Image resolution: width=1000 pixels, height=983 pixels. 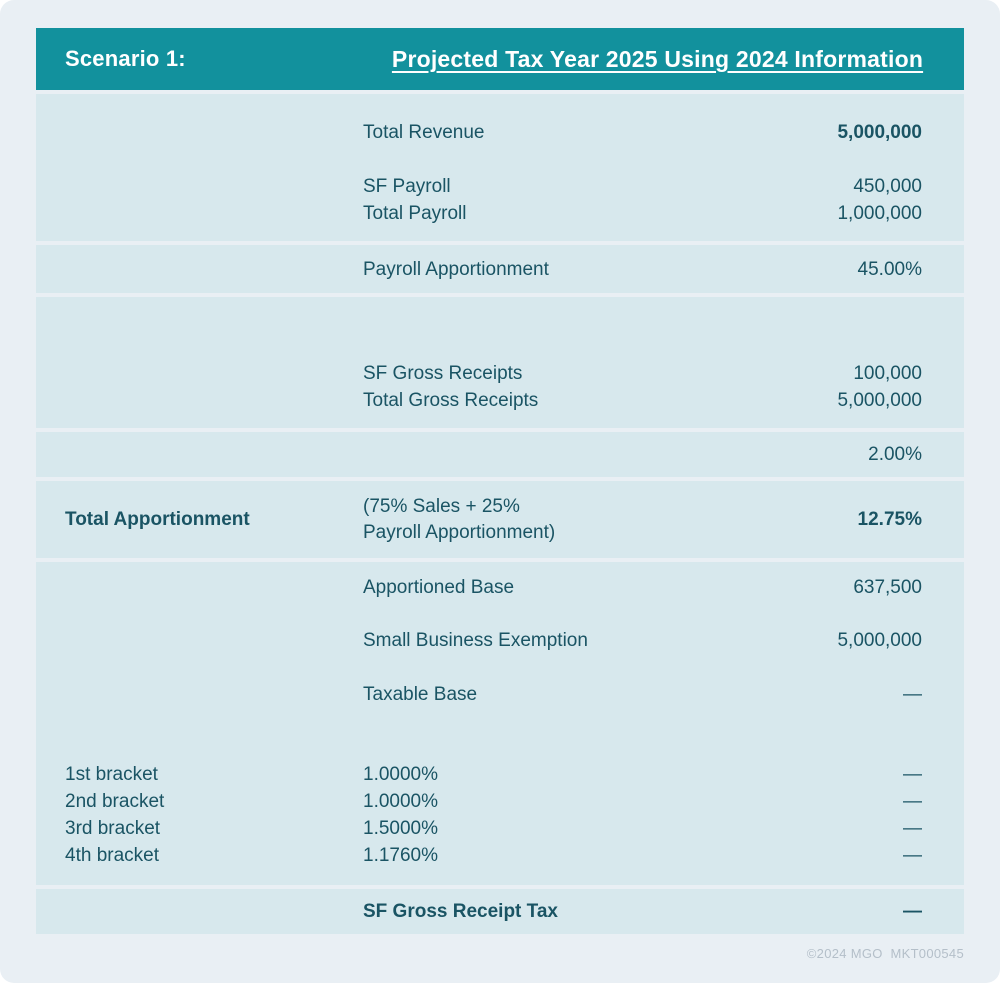 I want to click on total-gross-receipts-value: 5,000,000, so click(x=879, y=400).